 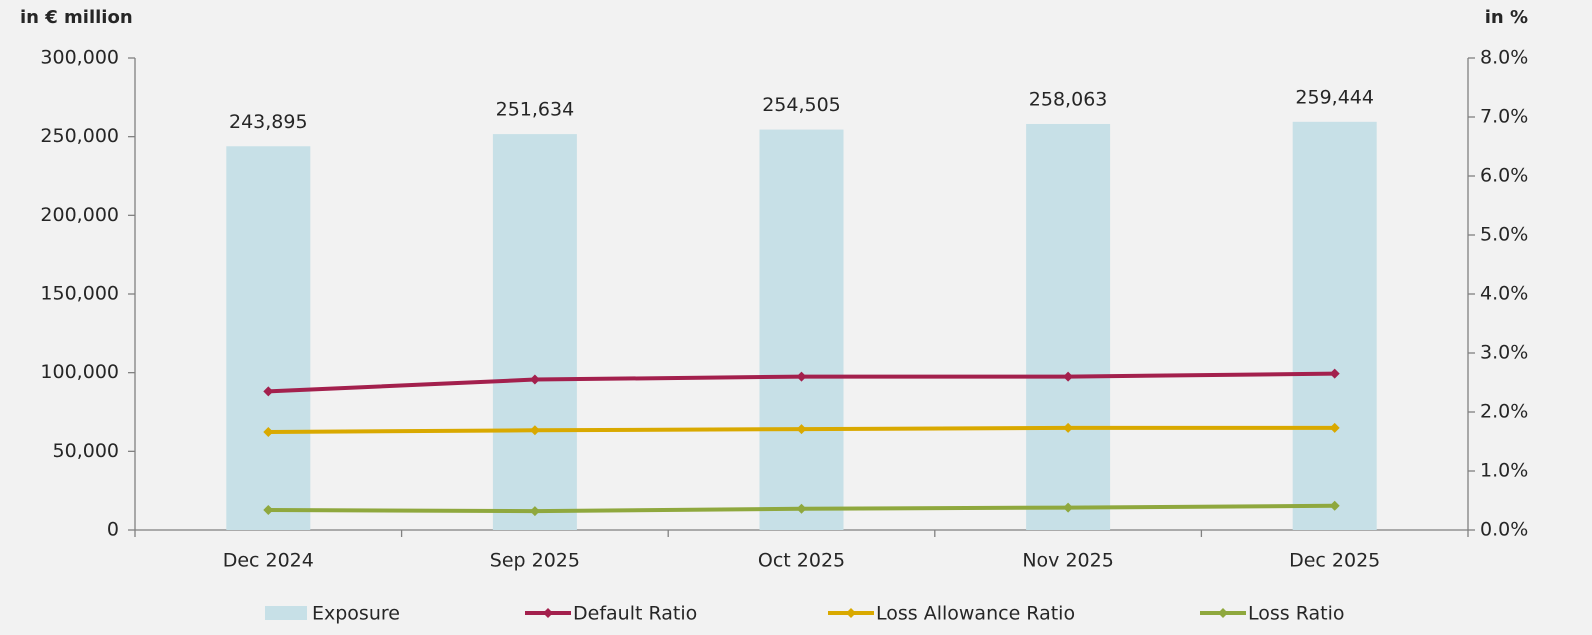 What do you see at coordinates (286, 613) in the screenshot?
I see `legend-swatch` at bounding box center [286, 613].